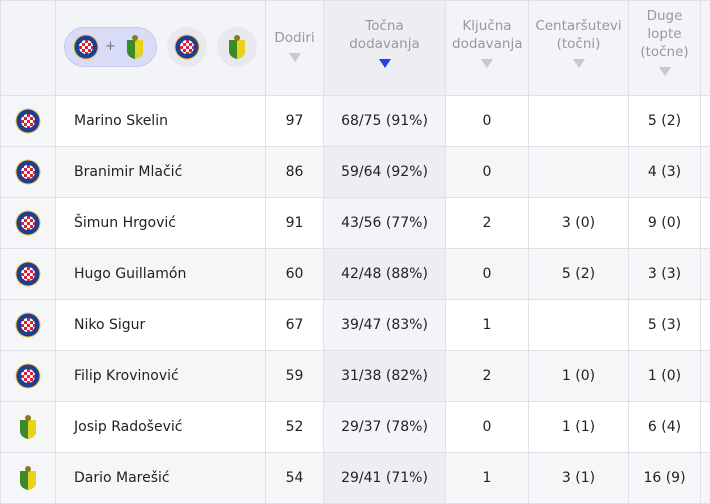 The width and height of the screenshot is (710, 504). Describe the element at coordinates (665, 427) in the screenshot. I see `duge-lopte-value: 6 (4)` at that location.